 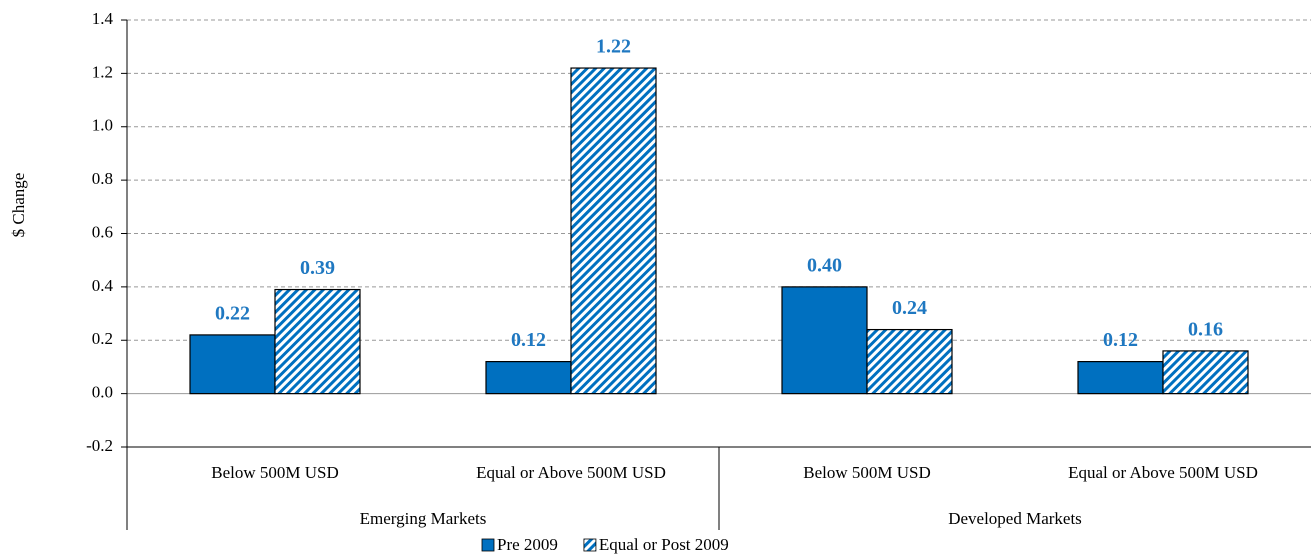 I want to click on legend-label: Pre 2009, so click(x=527, y=544).